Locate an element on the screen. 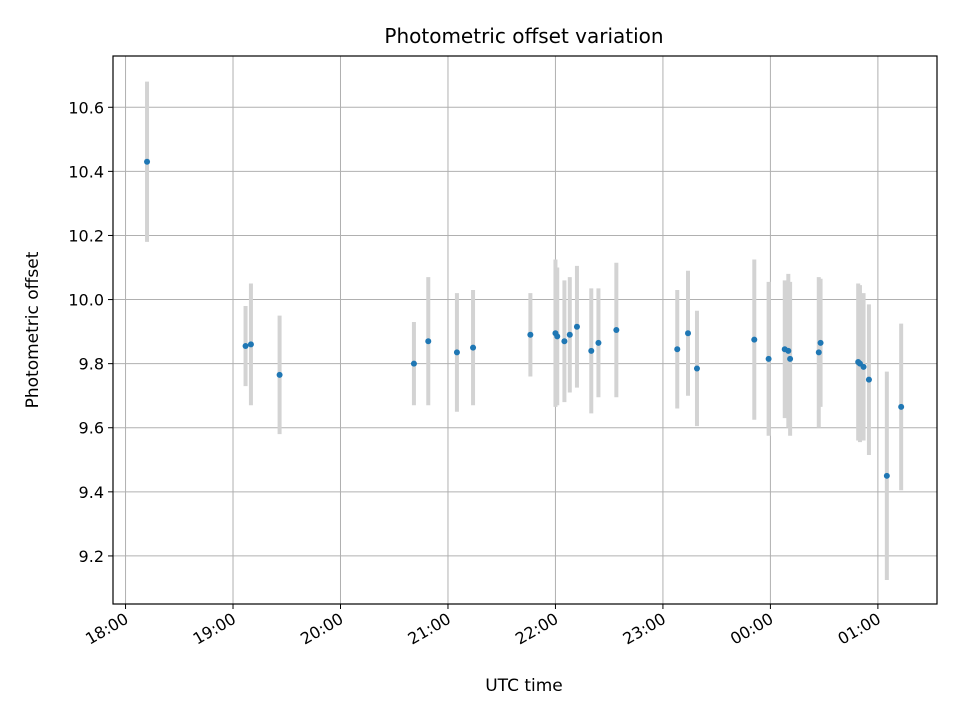 This screenshot has width=960, height=720. chart-title: Photometric offset variation is located at coordinates (523, 36).